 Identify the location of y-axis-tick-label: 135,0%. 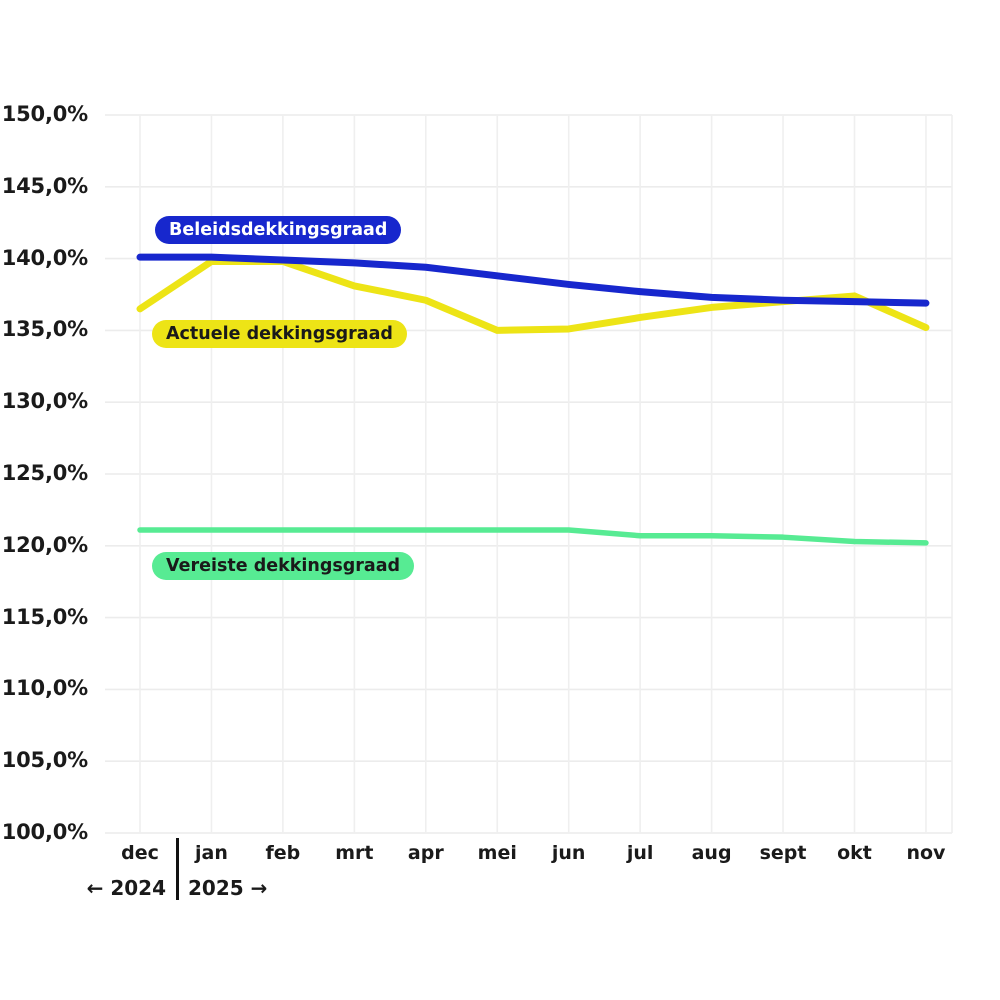
(44, 329).